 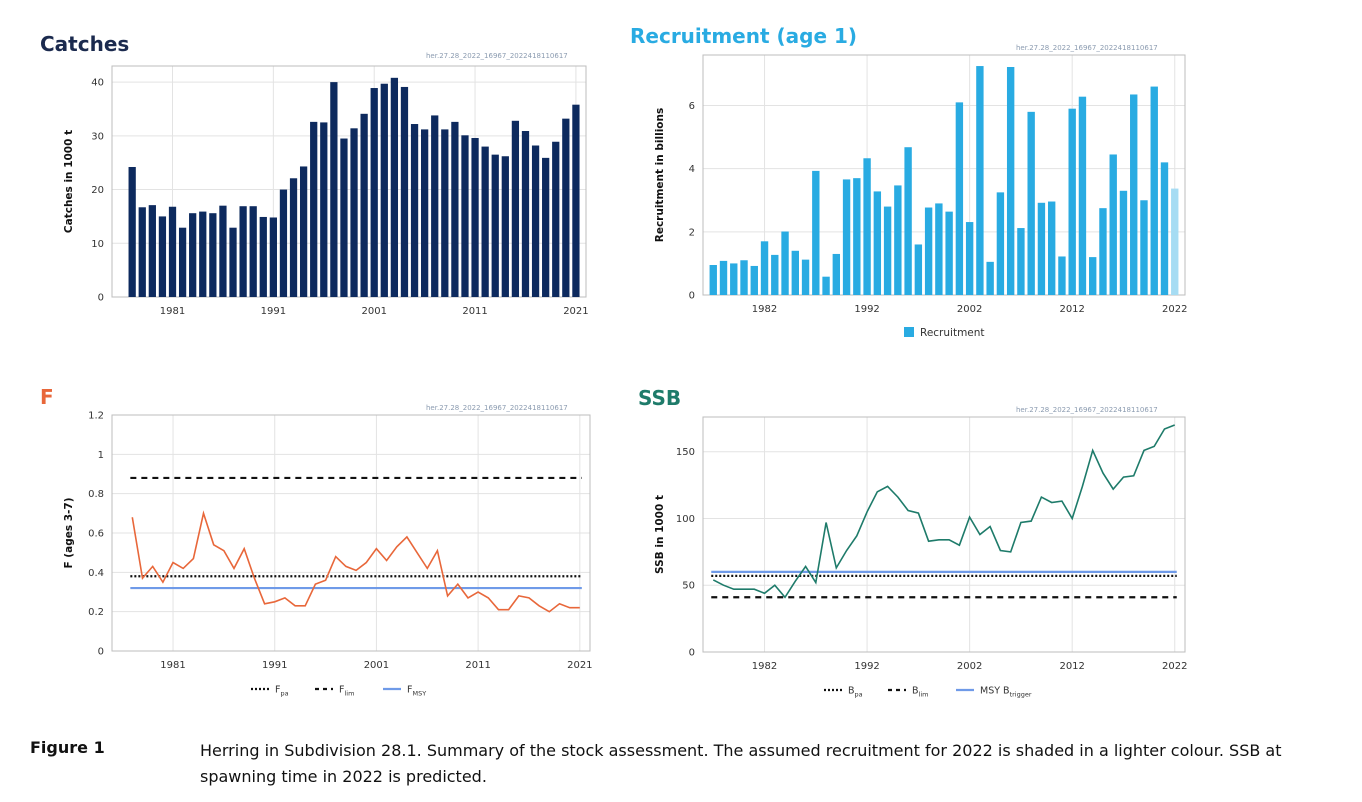 What do you see at coordinates (346, 691) in the screenshot?
I see `f-legend-label: Flim` at bounding box center [346, 691].